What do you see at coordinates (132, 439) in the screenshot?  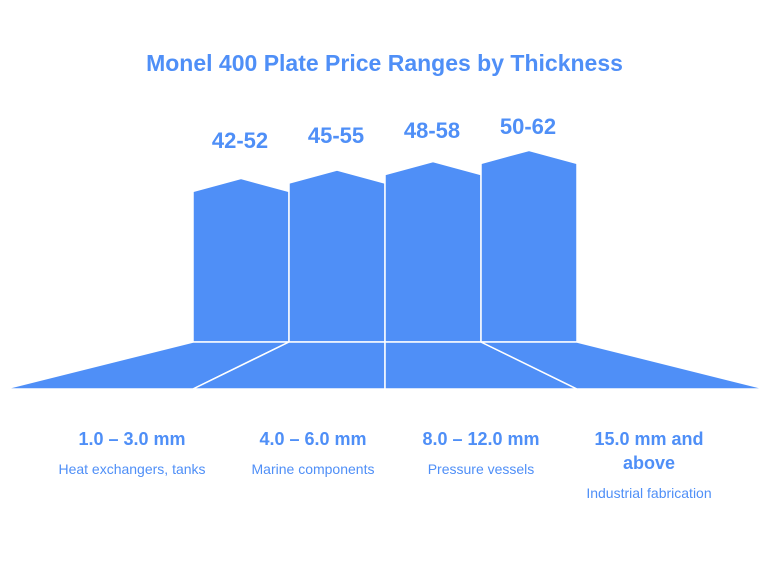 I see `category-1-title: 1.0 – 3.0 mm` at bounding box center [132, 439].